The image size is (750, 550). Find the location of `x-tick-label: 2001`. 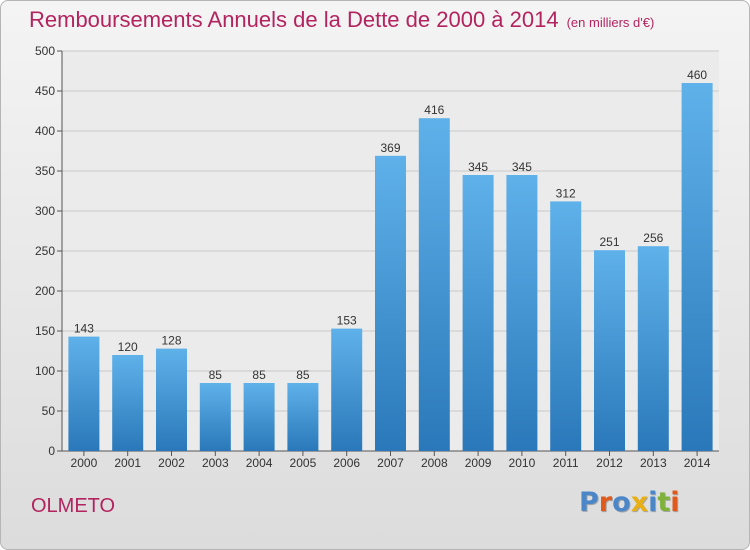

x-tick-label: 2001 is located at coordinates (127, 463).